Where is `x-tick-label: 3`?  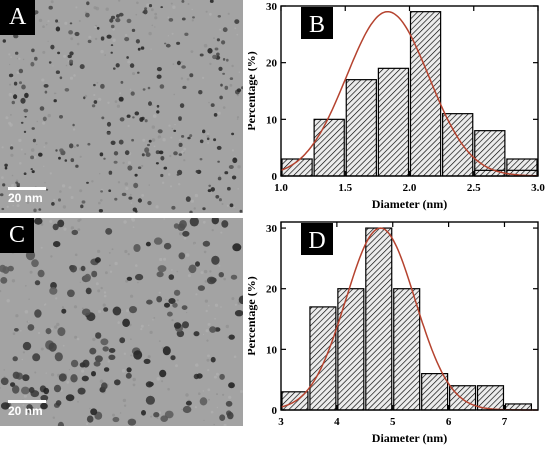
x-tick-label: 3 is located at coordinates (281, 422).